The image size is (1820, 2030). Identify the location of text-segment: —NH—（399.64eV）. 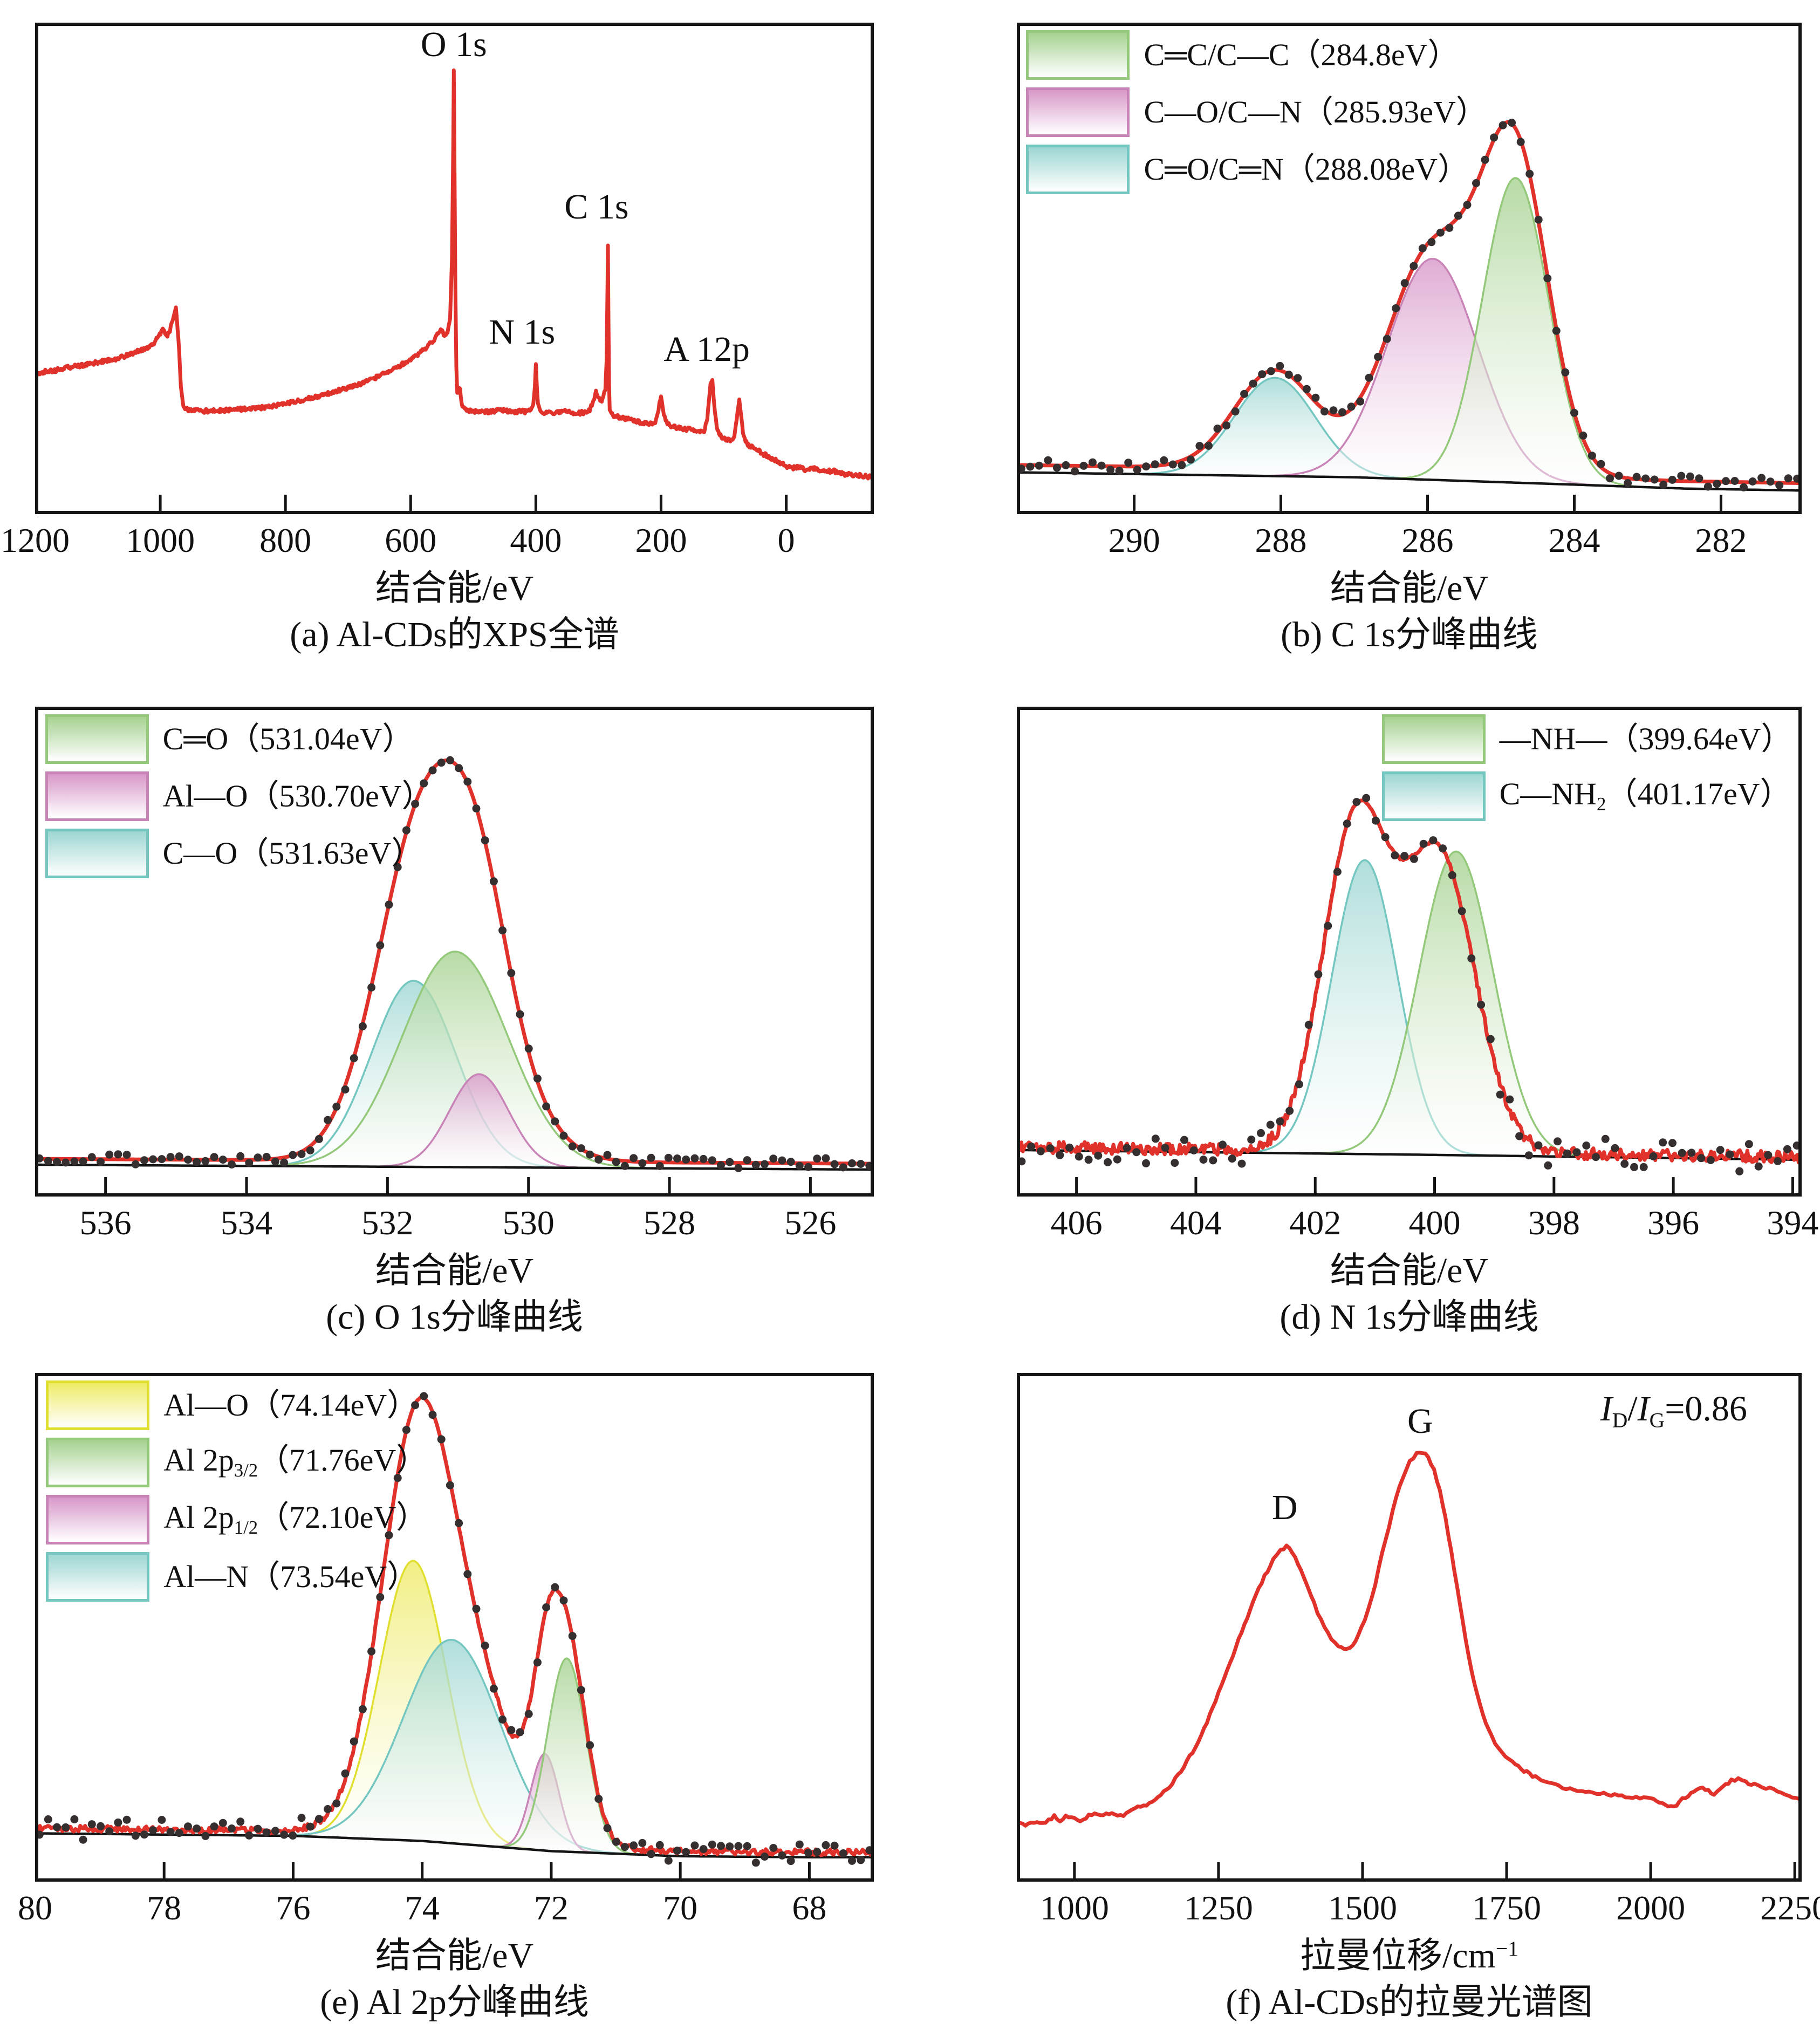
(1645, 738).